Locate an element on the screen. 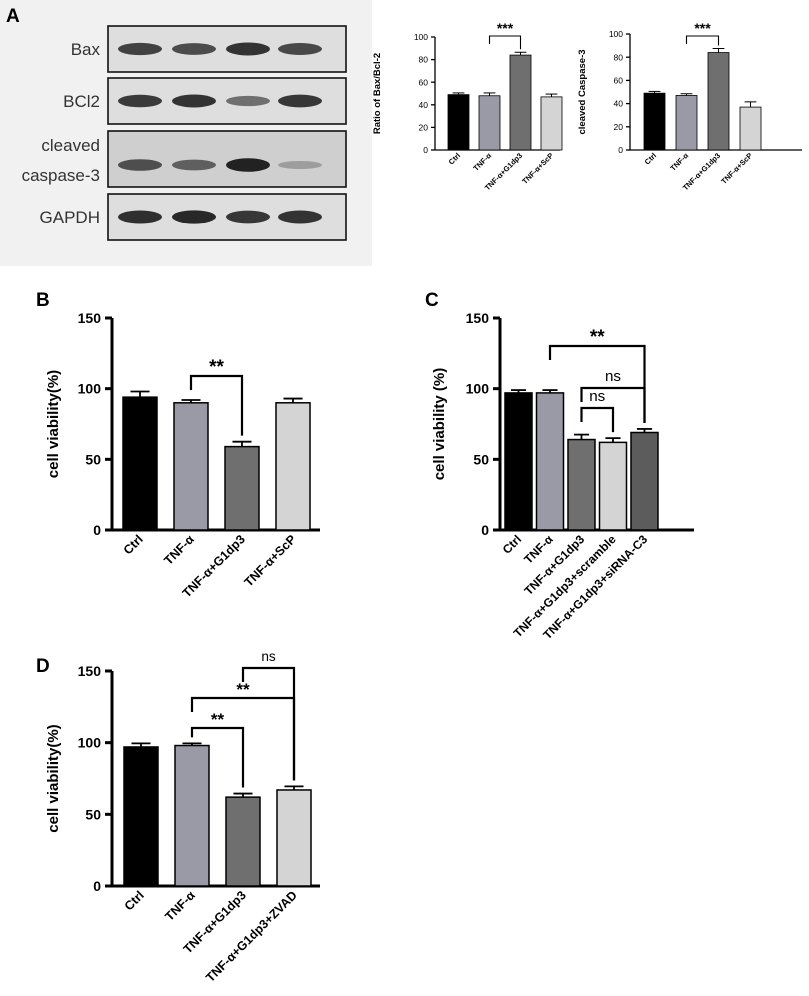 The width and height of the screenshot is (809, 996). blot-label: cleaved is located at coordinates (70, 145).